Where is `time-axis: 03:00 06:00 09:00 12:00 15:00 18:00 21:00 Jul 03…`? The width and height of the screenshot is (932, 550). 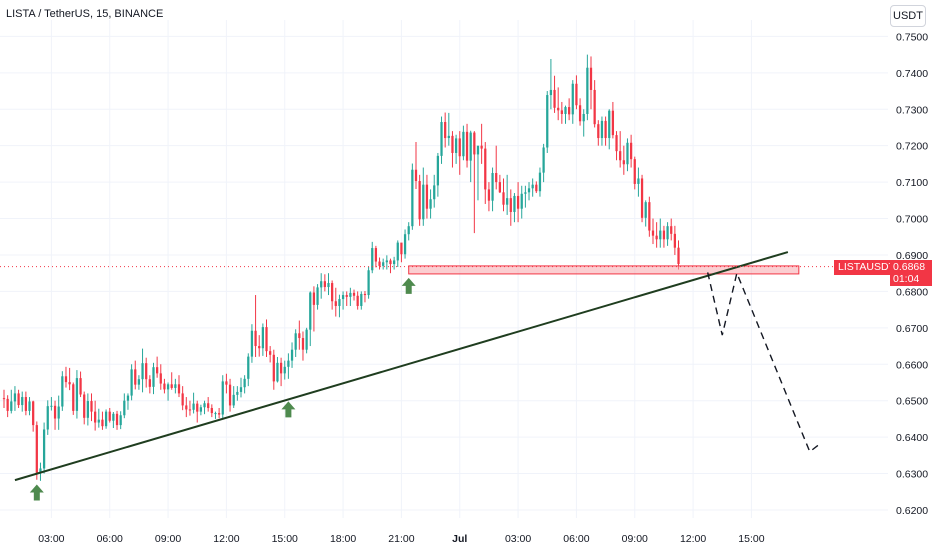
time-axis: 03:00 06:00 09:00 12:00 15:00 18:00 21:00 Jul 03… is located at coordinates (401, 539).